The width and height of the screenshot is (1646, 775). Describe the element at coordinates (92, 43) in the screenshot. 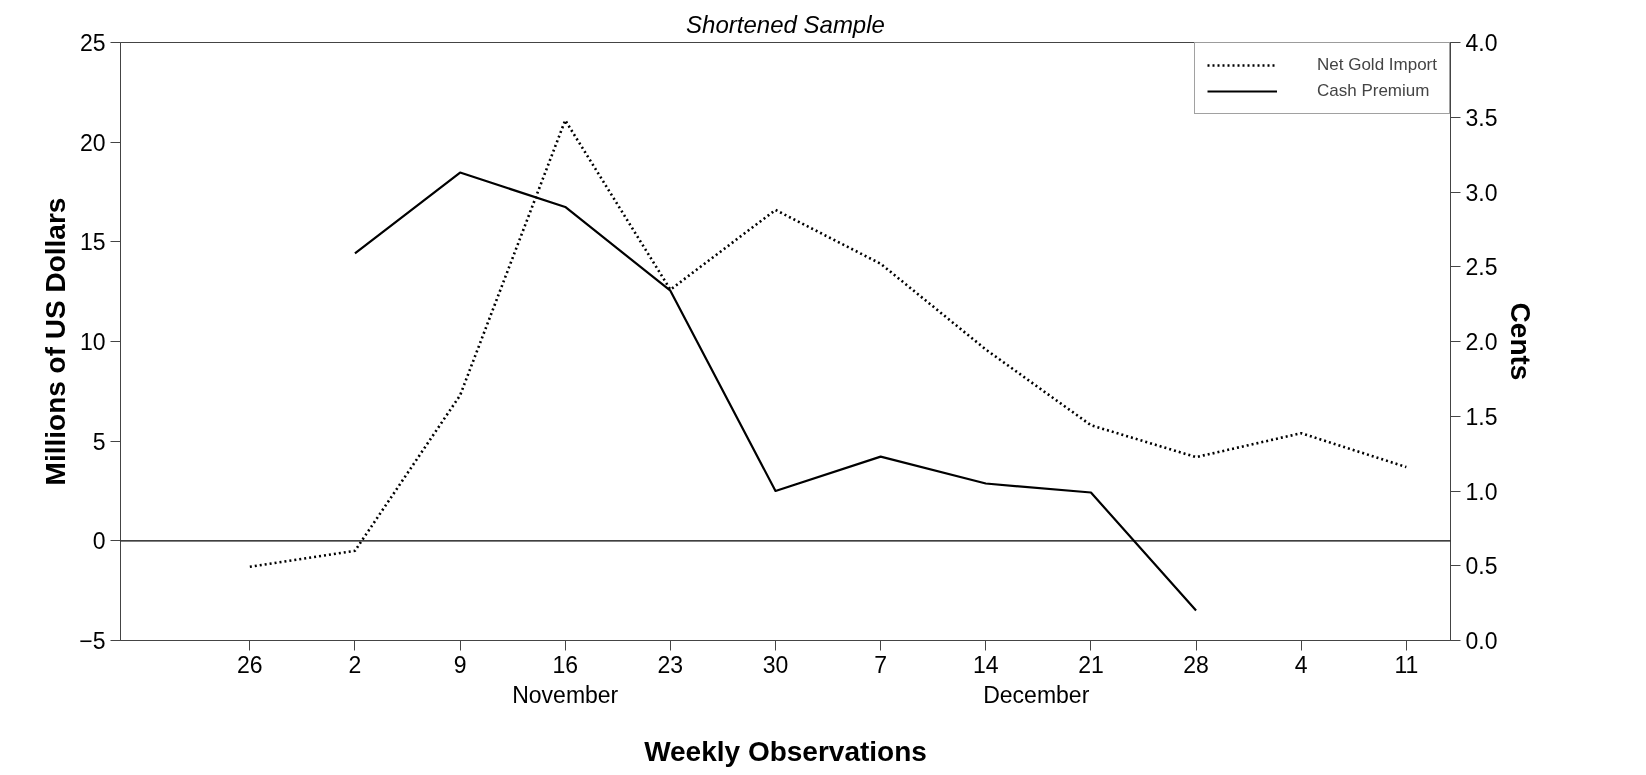

I see `y-tick-label: 25` at that location.